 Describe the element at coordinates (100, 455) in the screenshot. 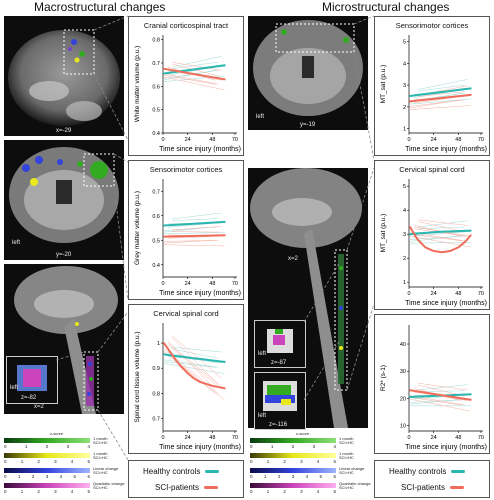

I see `colorbar-label: 1 month SCI>HC` at that location.